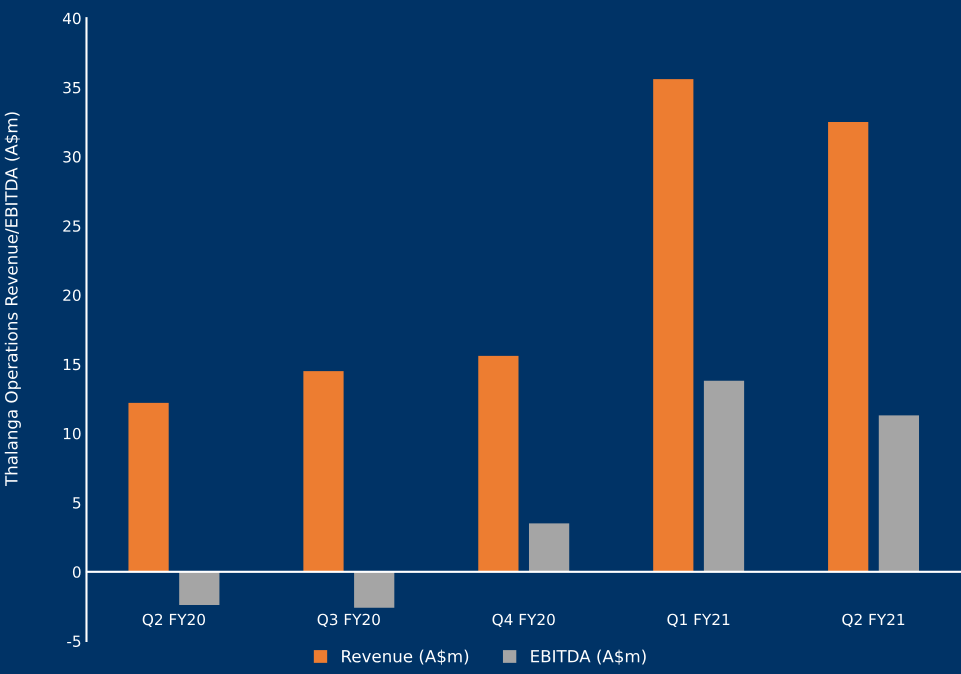 This screenshot has width=961, height=674. I want to click on x-tick-label: Q2 FY20, so click(174, 621).